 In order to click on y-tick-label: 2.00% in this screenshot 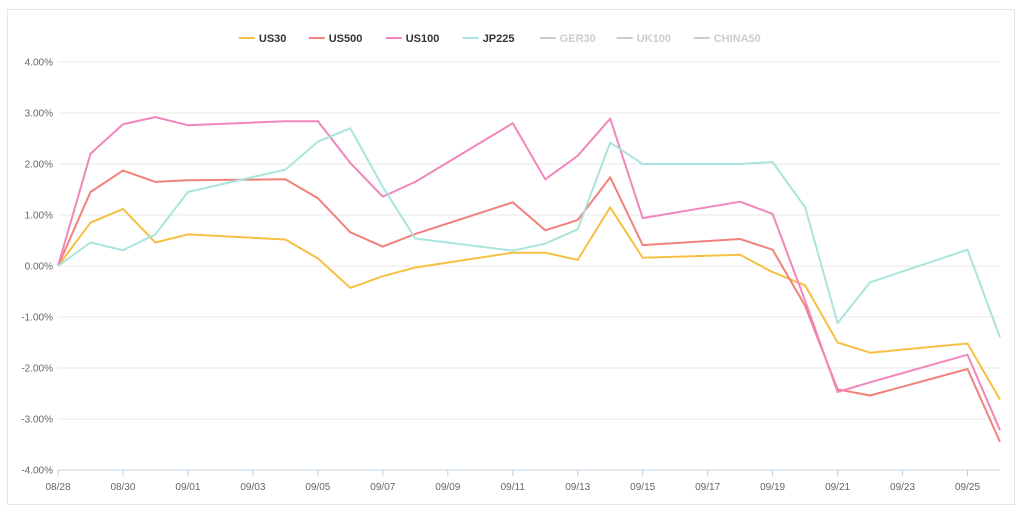, I will do `click(39, 165)`.